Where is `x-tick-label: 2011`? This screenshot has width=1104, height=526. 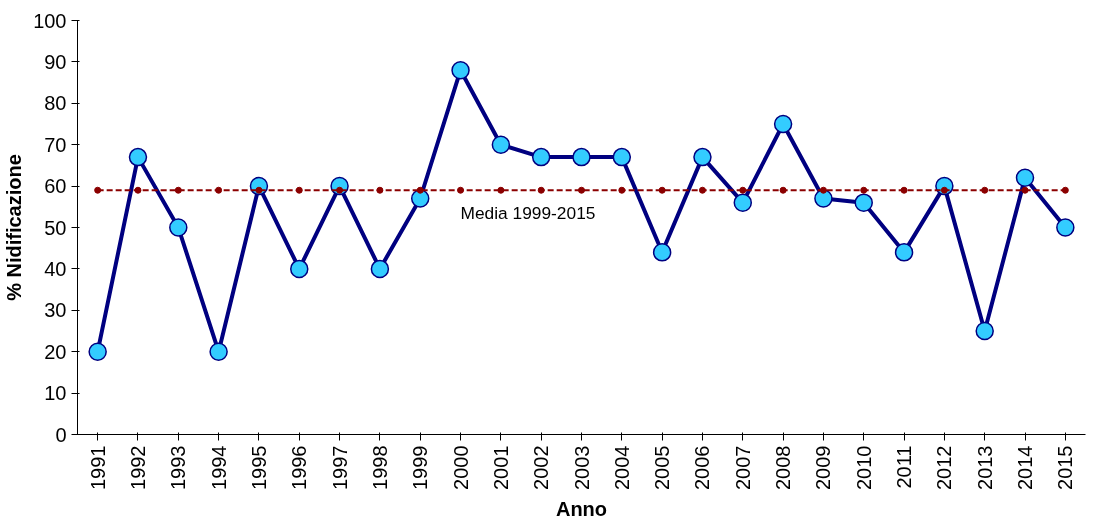 x-tick-label: 2011 is located at coordinates (904, 467).